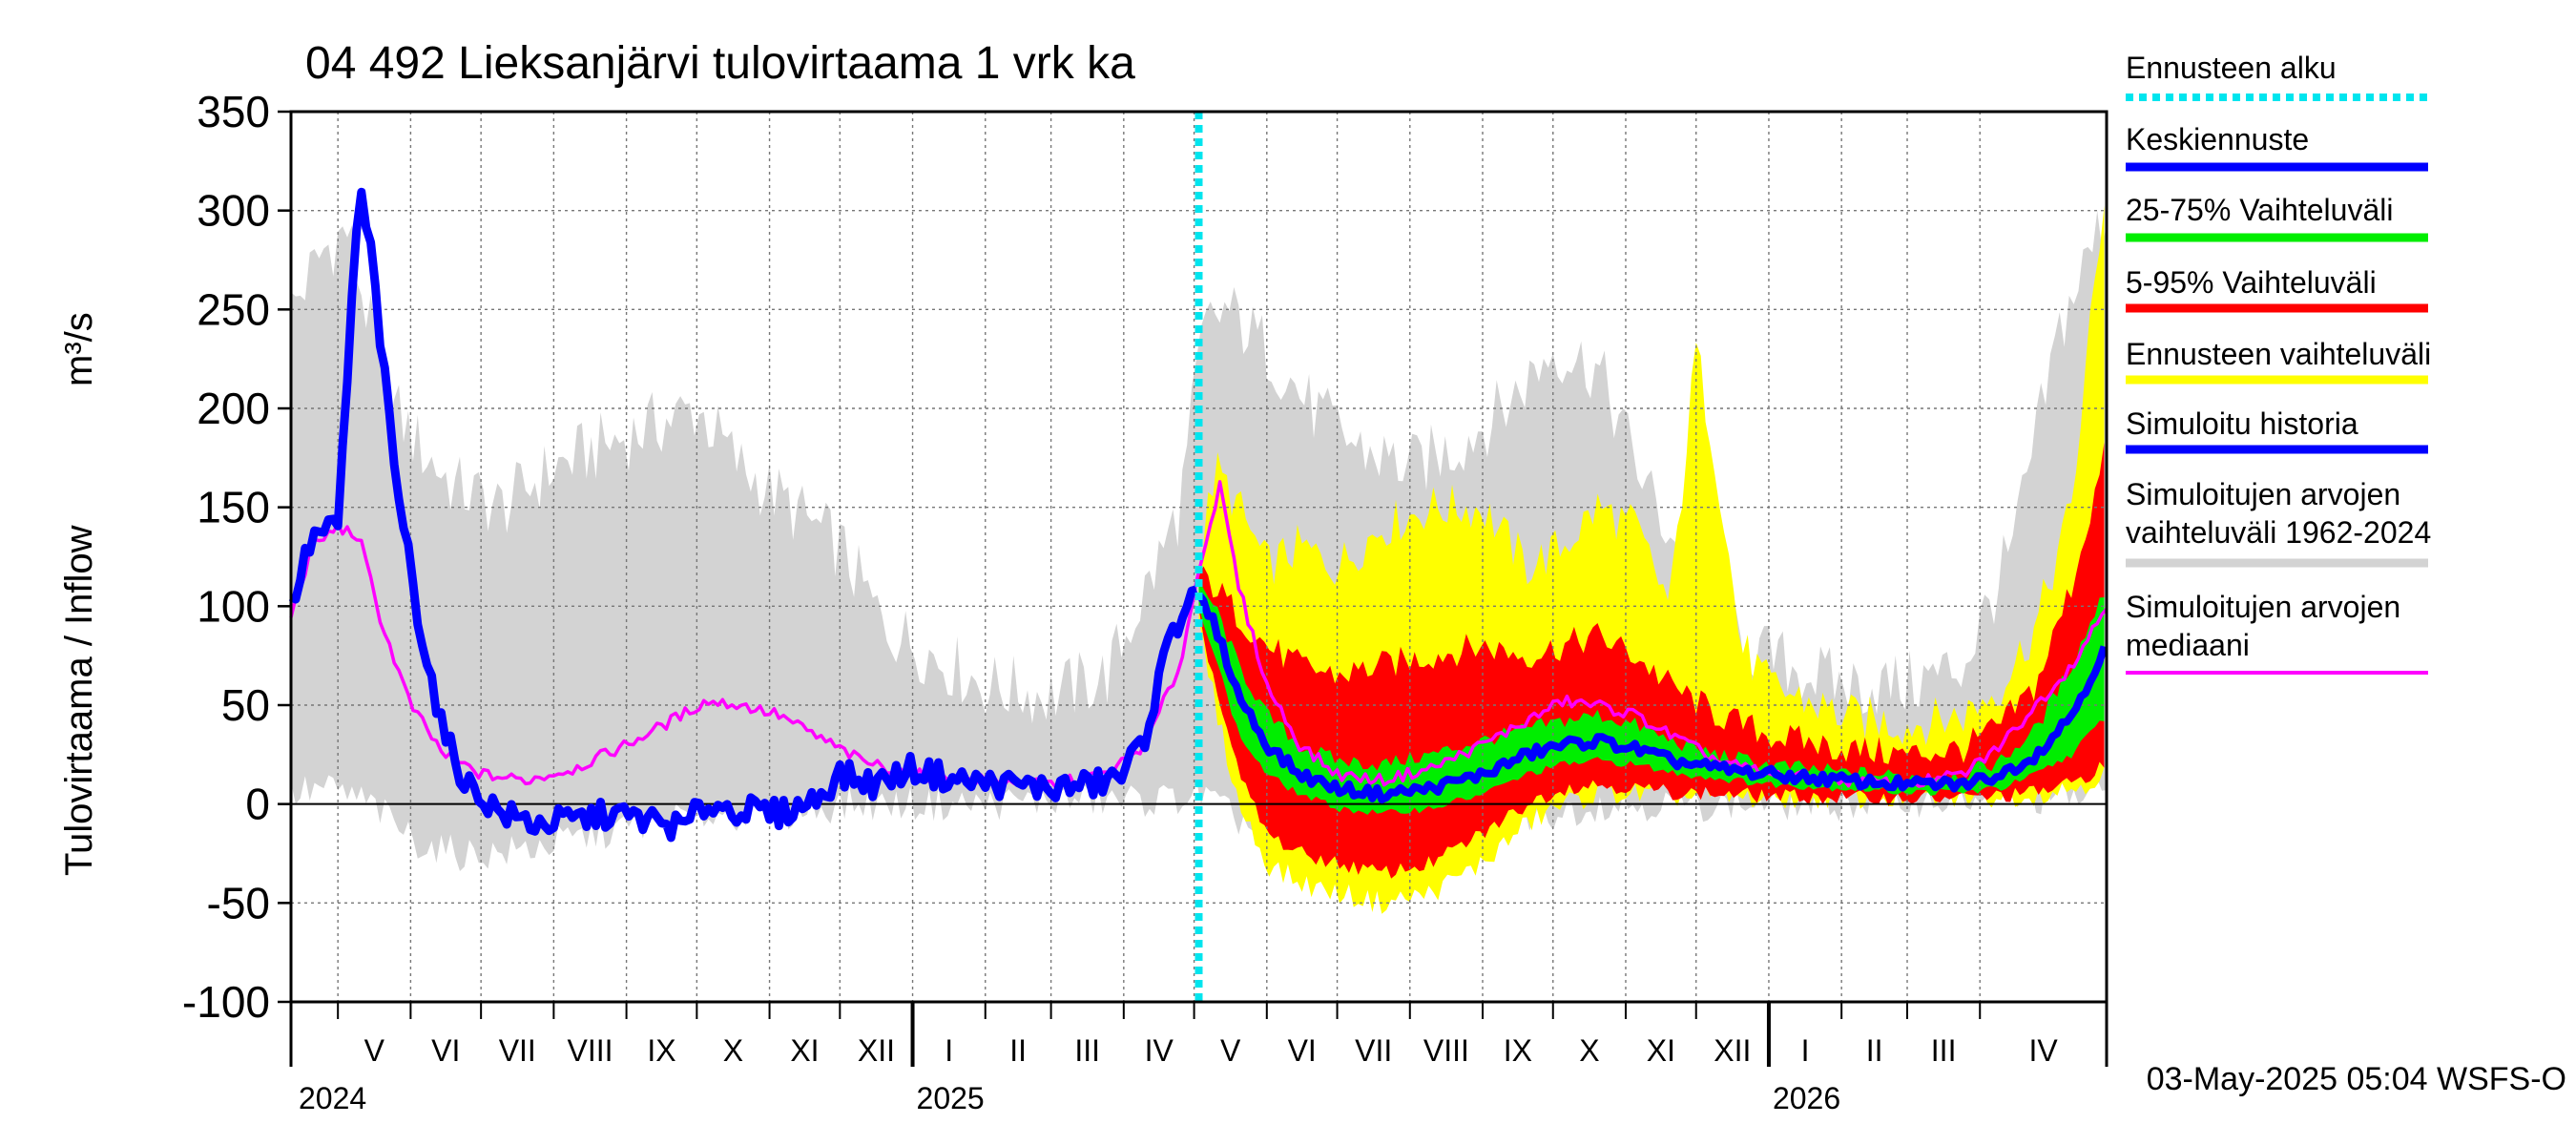  Describe the element at coordinates (332, 1098) in the screenshot. I see `year-label: 2024` at that location.